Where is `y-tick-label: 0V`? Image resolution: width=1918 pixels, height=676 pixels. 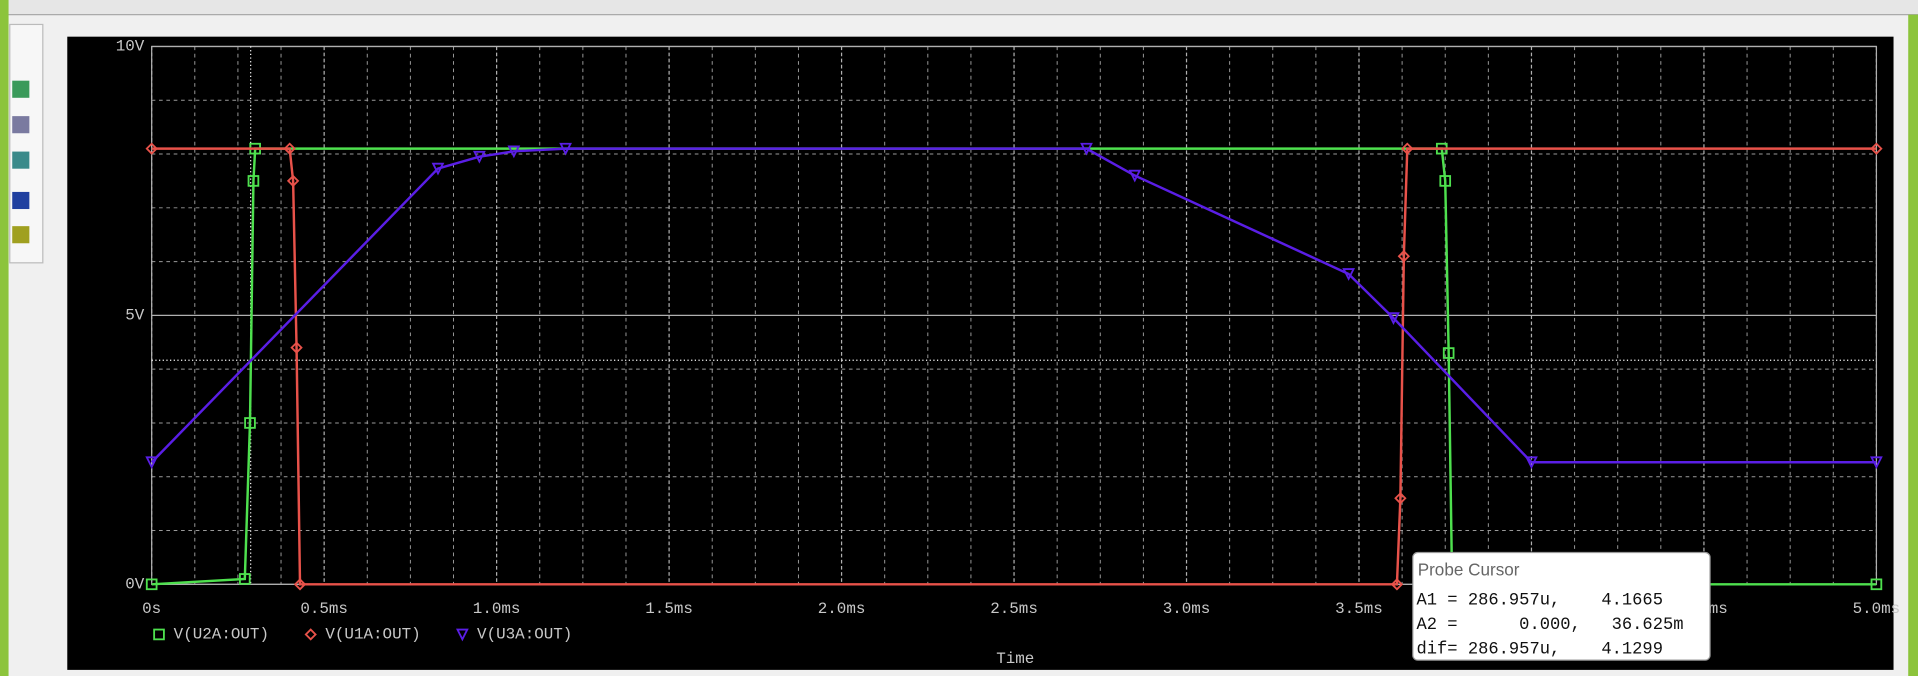
y-tick-label: 0V is located at coordinates (135, 585).